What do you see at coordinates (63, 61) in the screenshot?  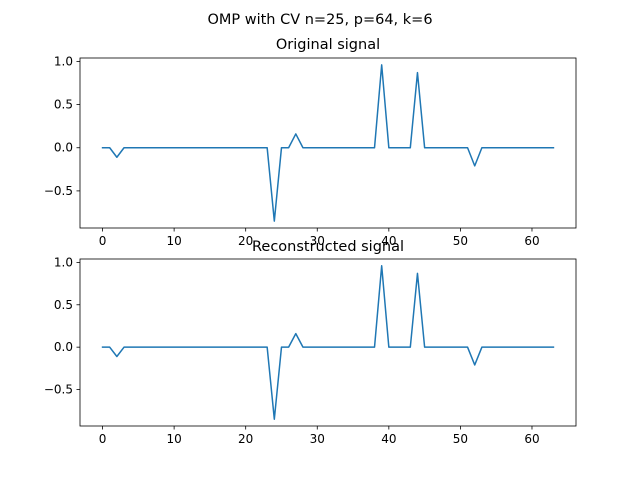 I see `original-signal-ytick-label: 1.0` at bounding box center [63, 61].